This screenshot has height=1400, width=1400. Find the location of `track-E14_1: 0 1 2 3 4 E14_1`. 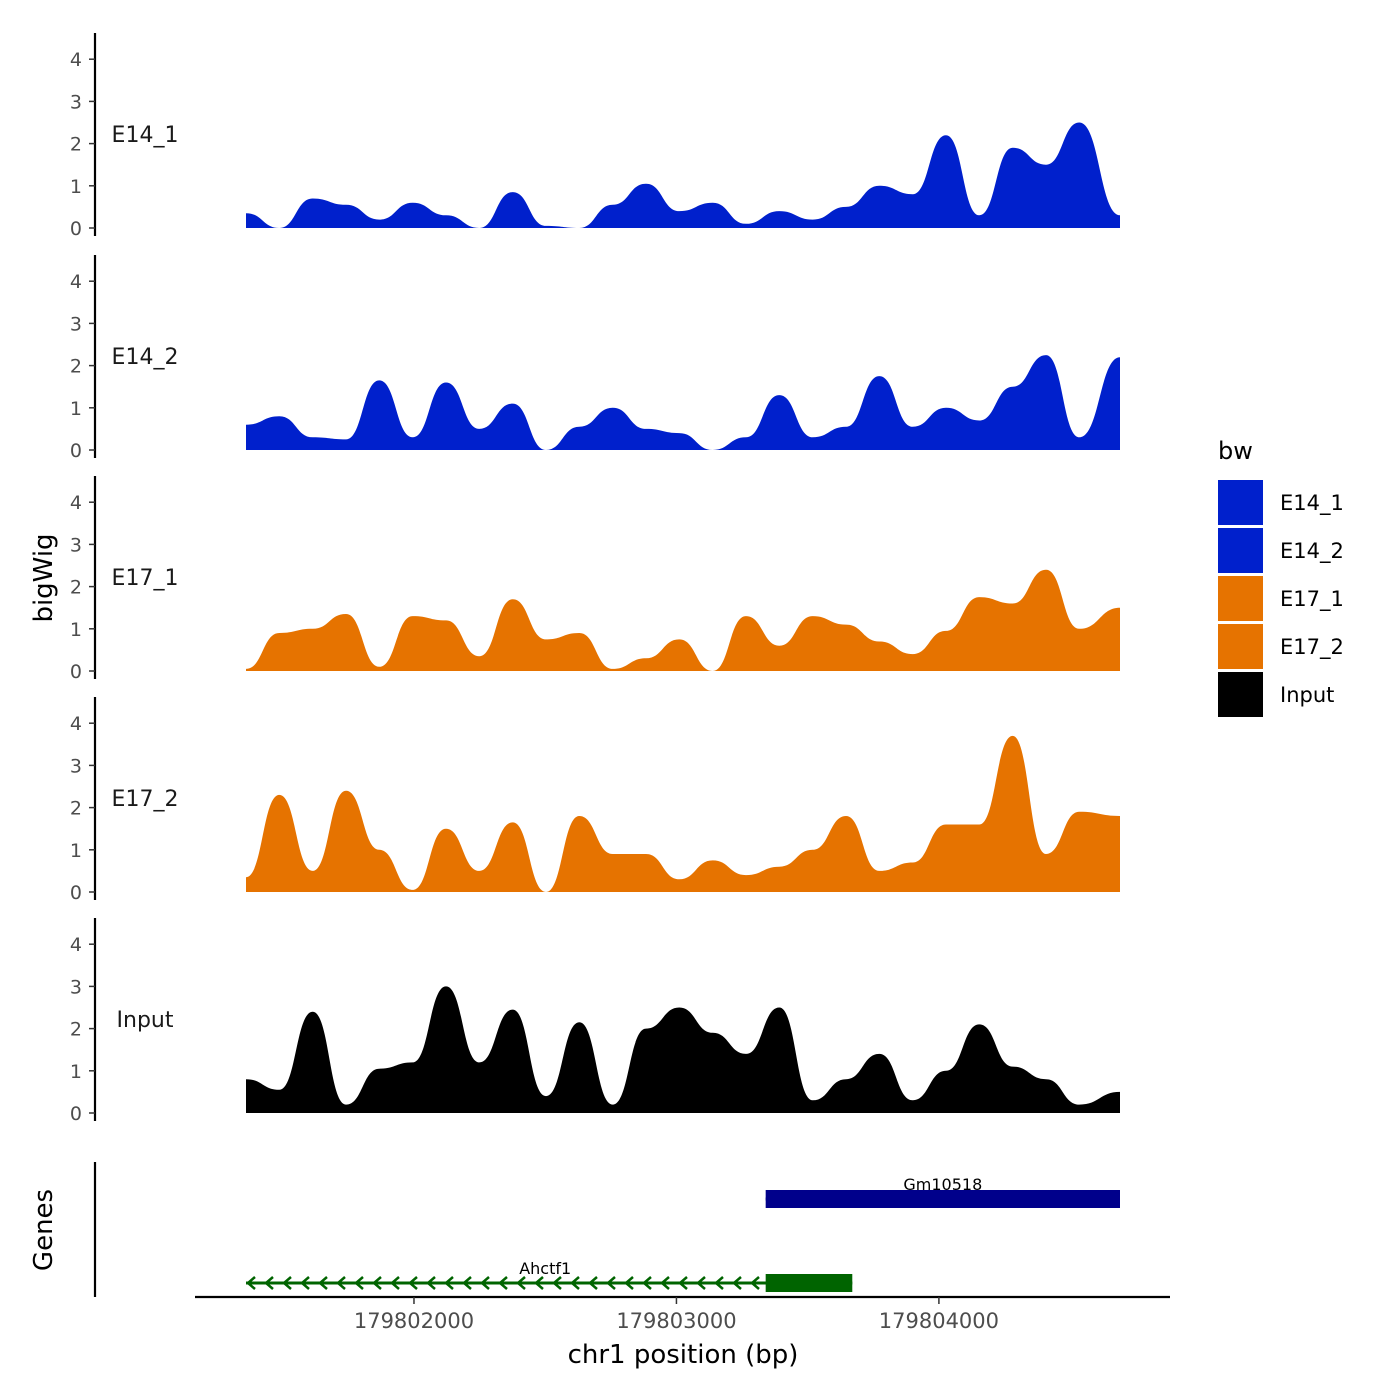

track-E14_1: 0 1 2 3 4 E14_1 is located at coordinates (595, 136).